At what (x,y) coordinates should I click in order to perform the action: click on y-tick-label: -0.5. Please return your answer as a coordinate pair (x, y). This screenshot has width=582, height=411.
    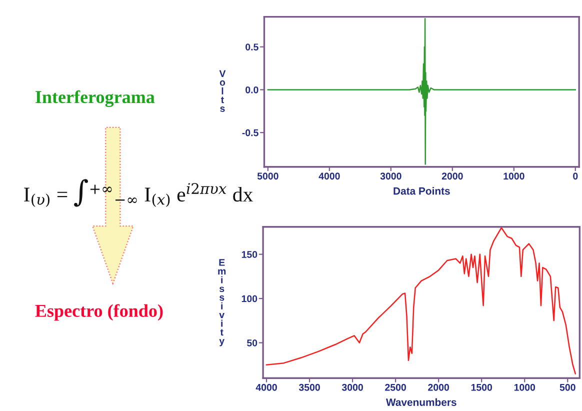
    Looking at the image, I should click on (250, 132).